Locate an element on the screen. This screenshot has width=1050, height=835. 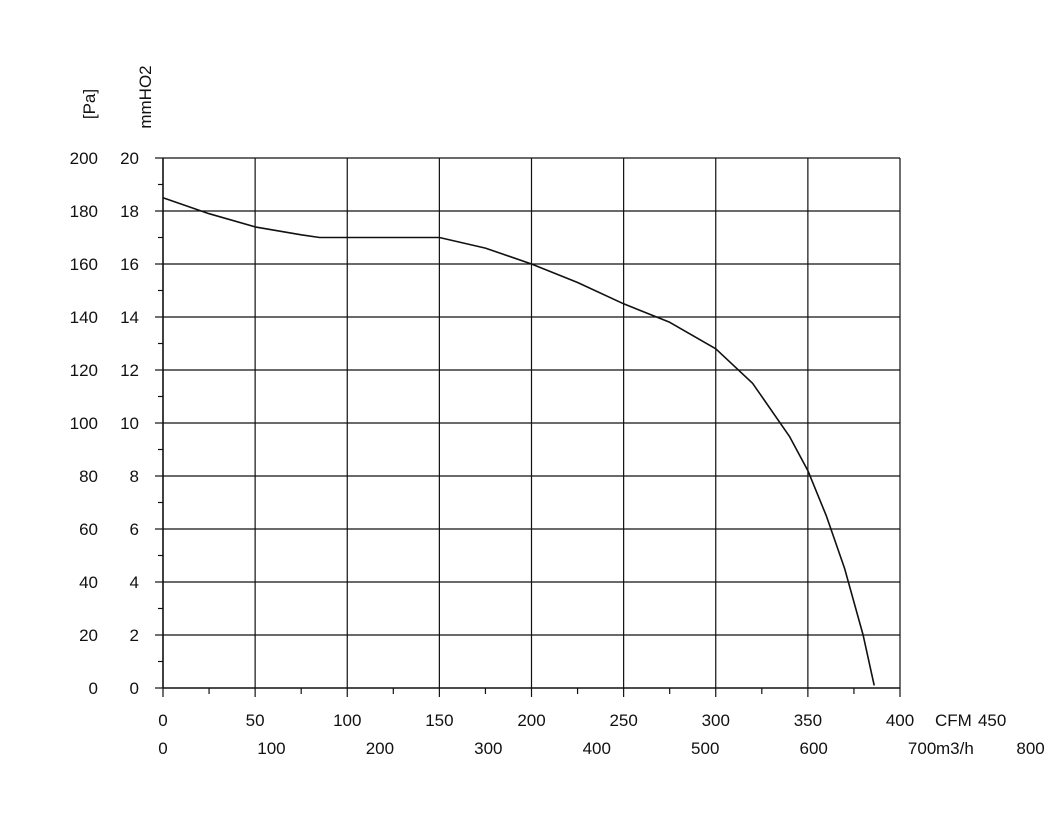
x-tick-label-m3h: 400 is located at coordinates (597, 748).